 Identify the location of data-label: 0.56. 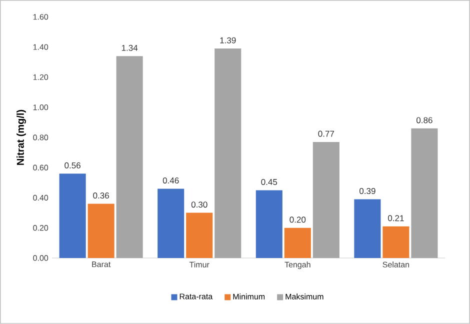
(72, 165).